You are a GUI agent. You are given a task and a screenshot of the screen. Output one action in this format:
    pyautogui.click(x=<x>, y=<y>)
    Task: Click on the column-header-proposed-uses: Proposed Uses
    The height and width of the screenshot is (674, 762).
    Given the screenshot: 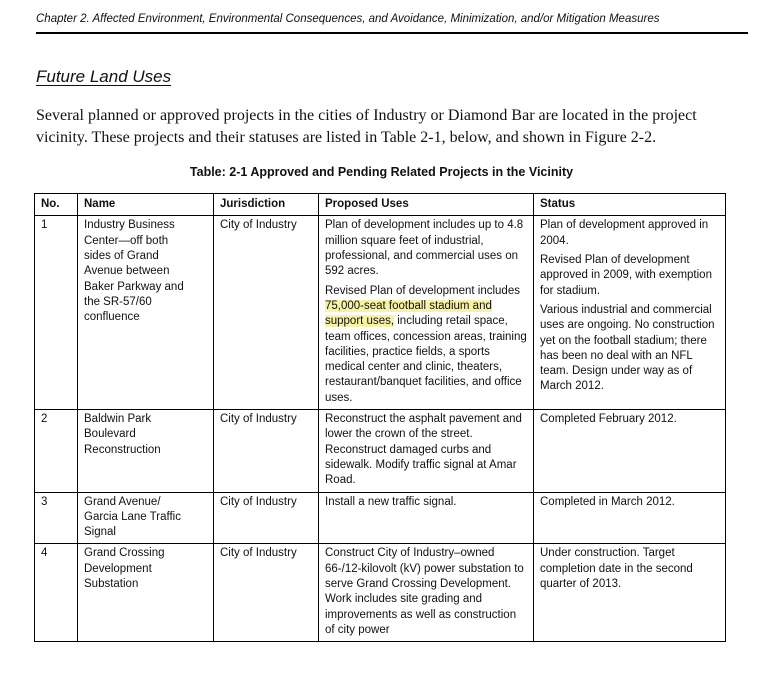 What is the action you would take?
    pyautogui.click(x=426, y=205)
    